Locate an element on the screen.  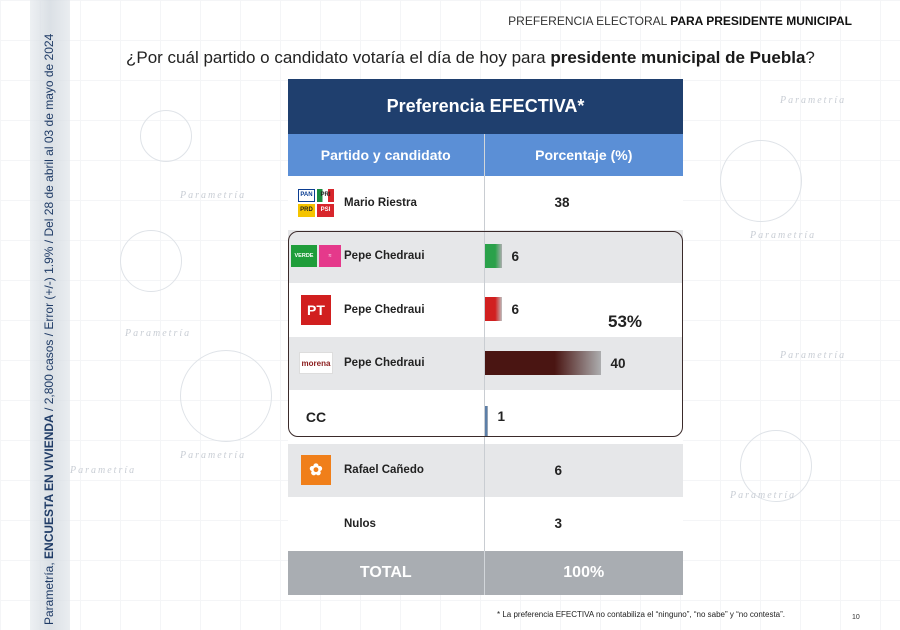
pan-icon: PAN is located at coordinates (306, 195).